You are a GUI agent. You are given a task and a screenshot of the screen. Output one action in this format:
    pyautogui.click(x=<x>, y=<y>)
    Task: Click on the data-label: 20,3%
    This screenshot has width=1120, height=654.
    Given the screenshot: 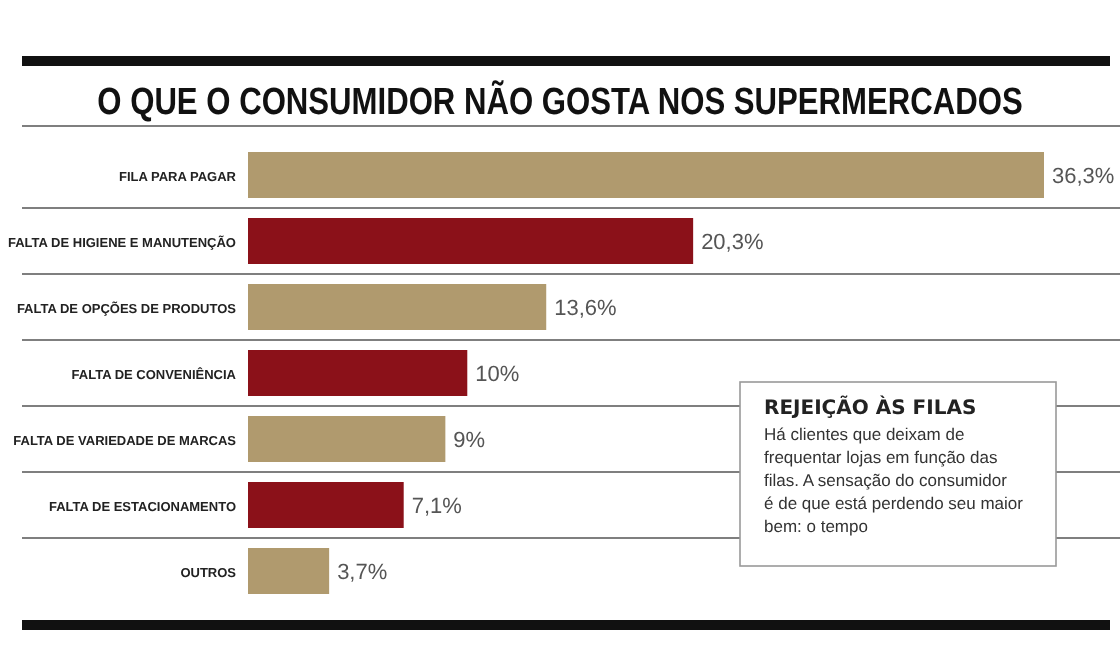 What is the action you would take?
    pyautogui.click(x=732, y=243)
    